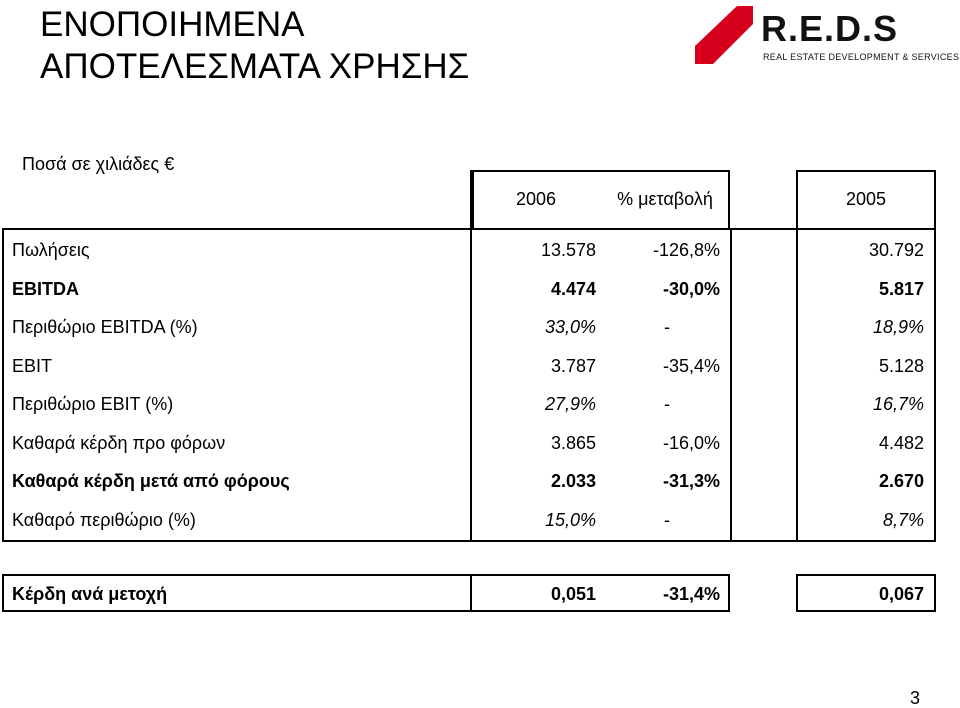 This screenshot has height=708, width=960. Describe the element at coordinates (471, 199) in the screenshot. I see `header-divider-left` at that location.